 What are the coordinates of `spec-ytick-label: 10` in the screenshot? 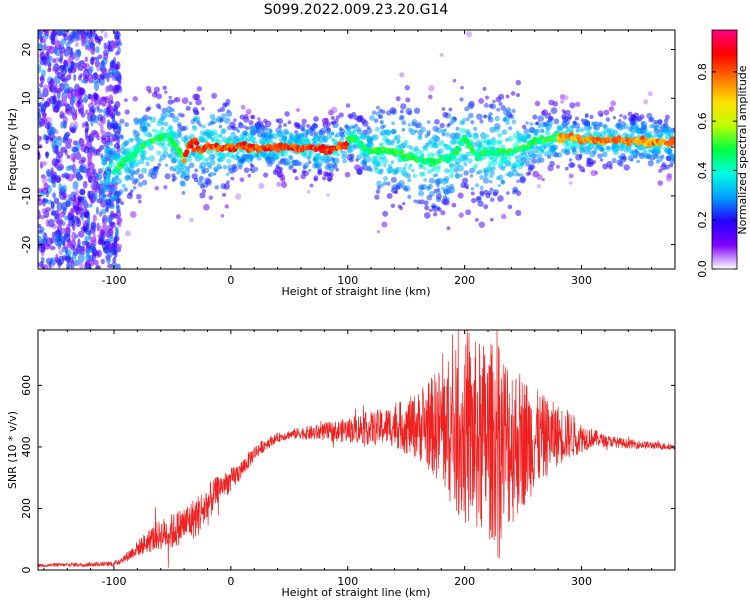 It's located at (26, 98).